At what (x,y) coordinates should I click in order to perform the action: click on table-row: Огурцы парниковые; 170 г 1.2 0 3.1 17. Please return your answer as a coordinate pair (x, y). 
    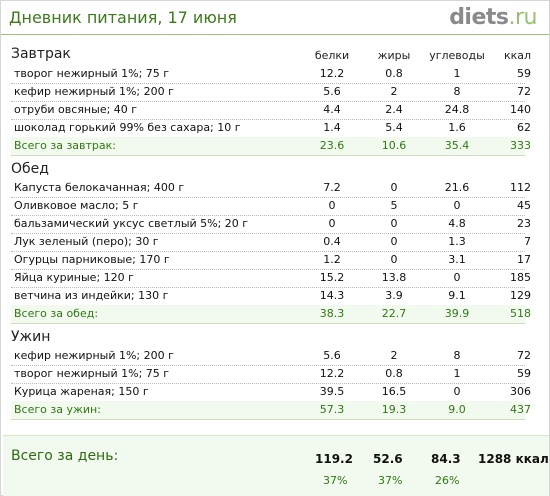
    Looking at the image, I should click on (271, 260).